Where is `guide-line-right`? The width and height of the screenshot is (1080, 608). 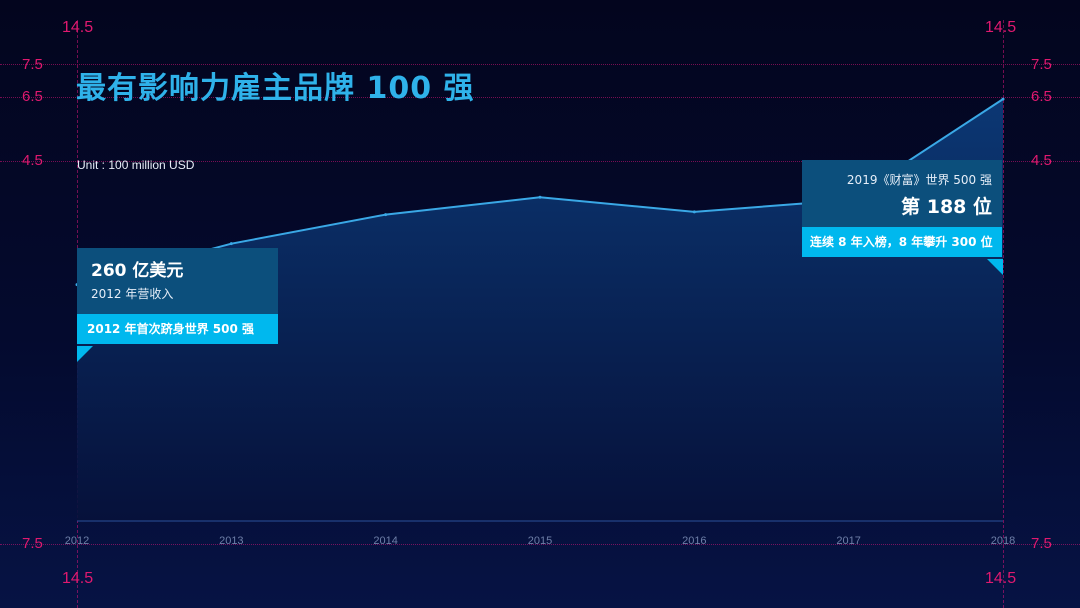
guide-line-right is located at coordinates (1003, 314).